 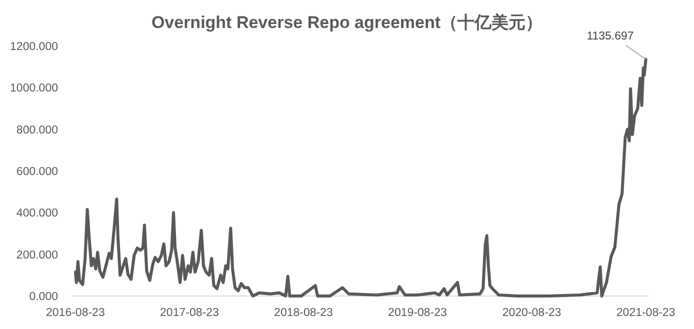 What do you see at coordinates (37, 255) in the screenshot?
I see `ytick: 200.000` at bounding box center [37, 255].